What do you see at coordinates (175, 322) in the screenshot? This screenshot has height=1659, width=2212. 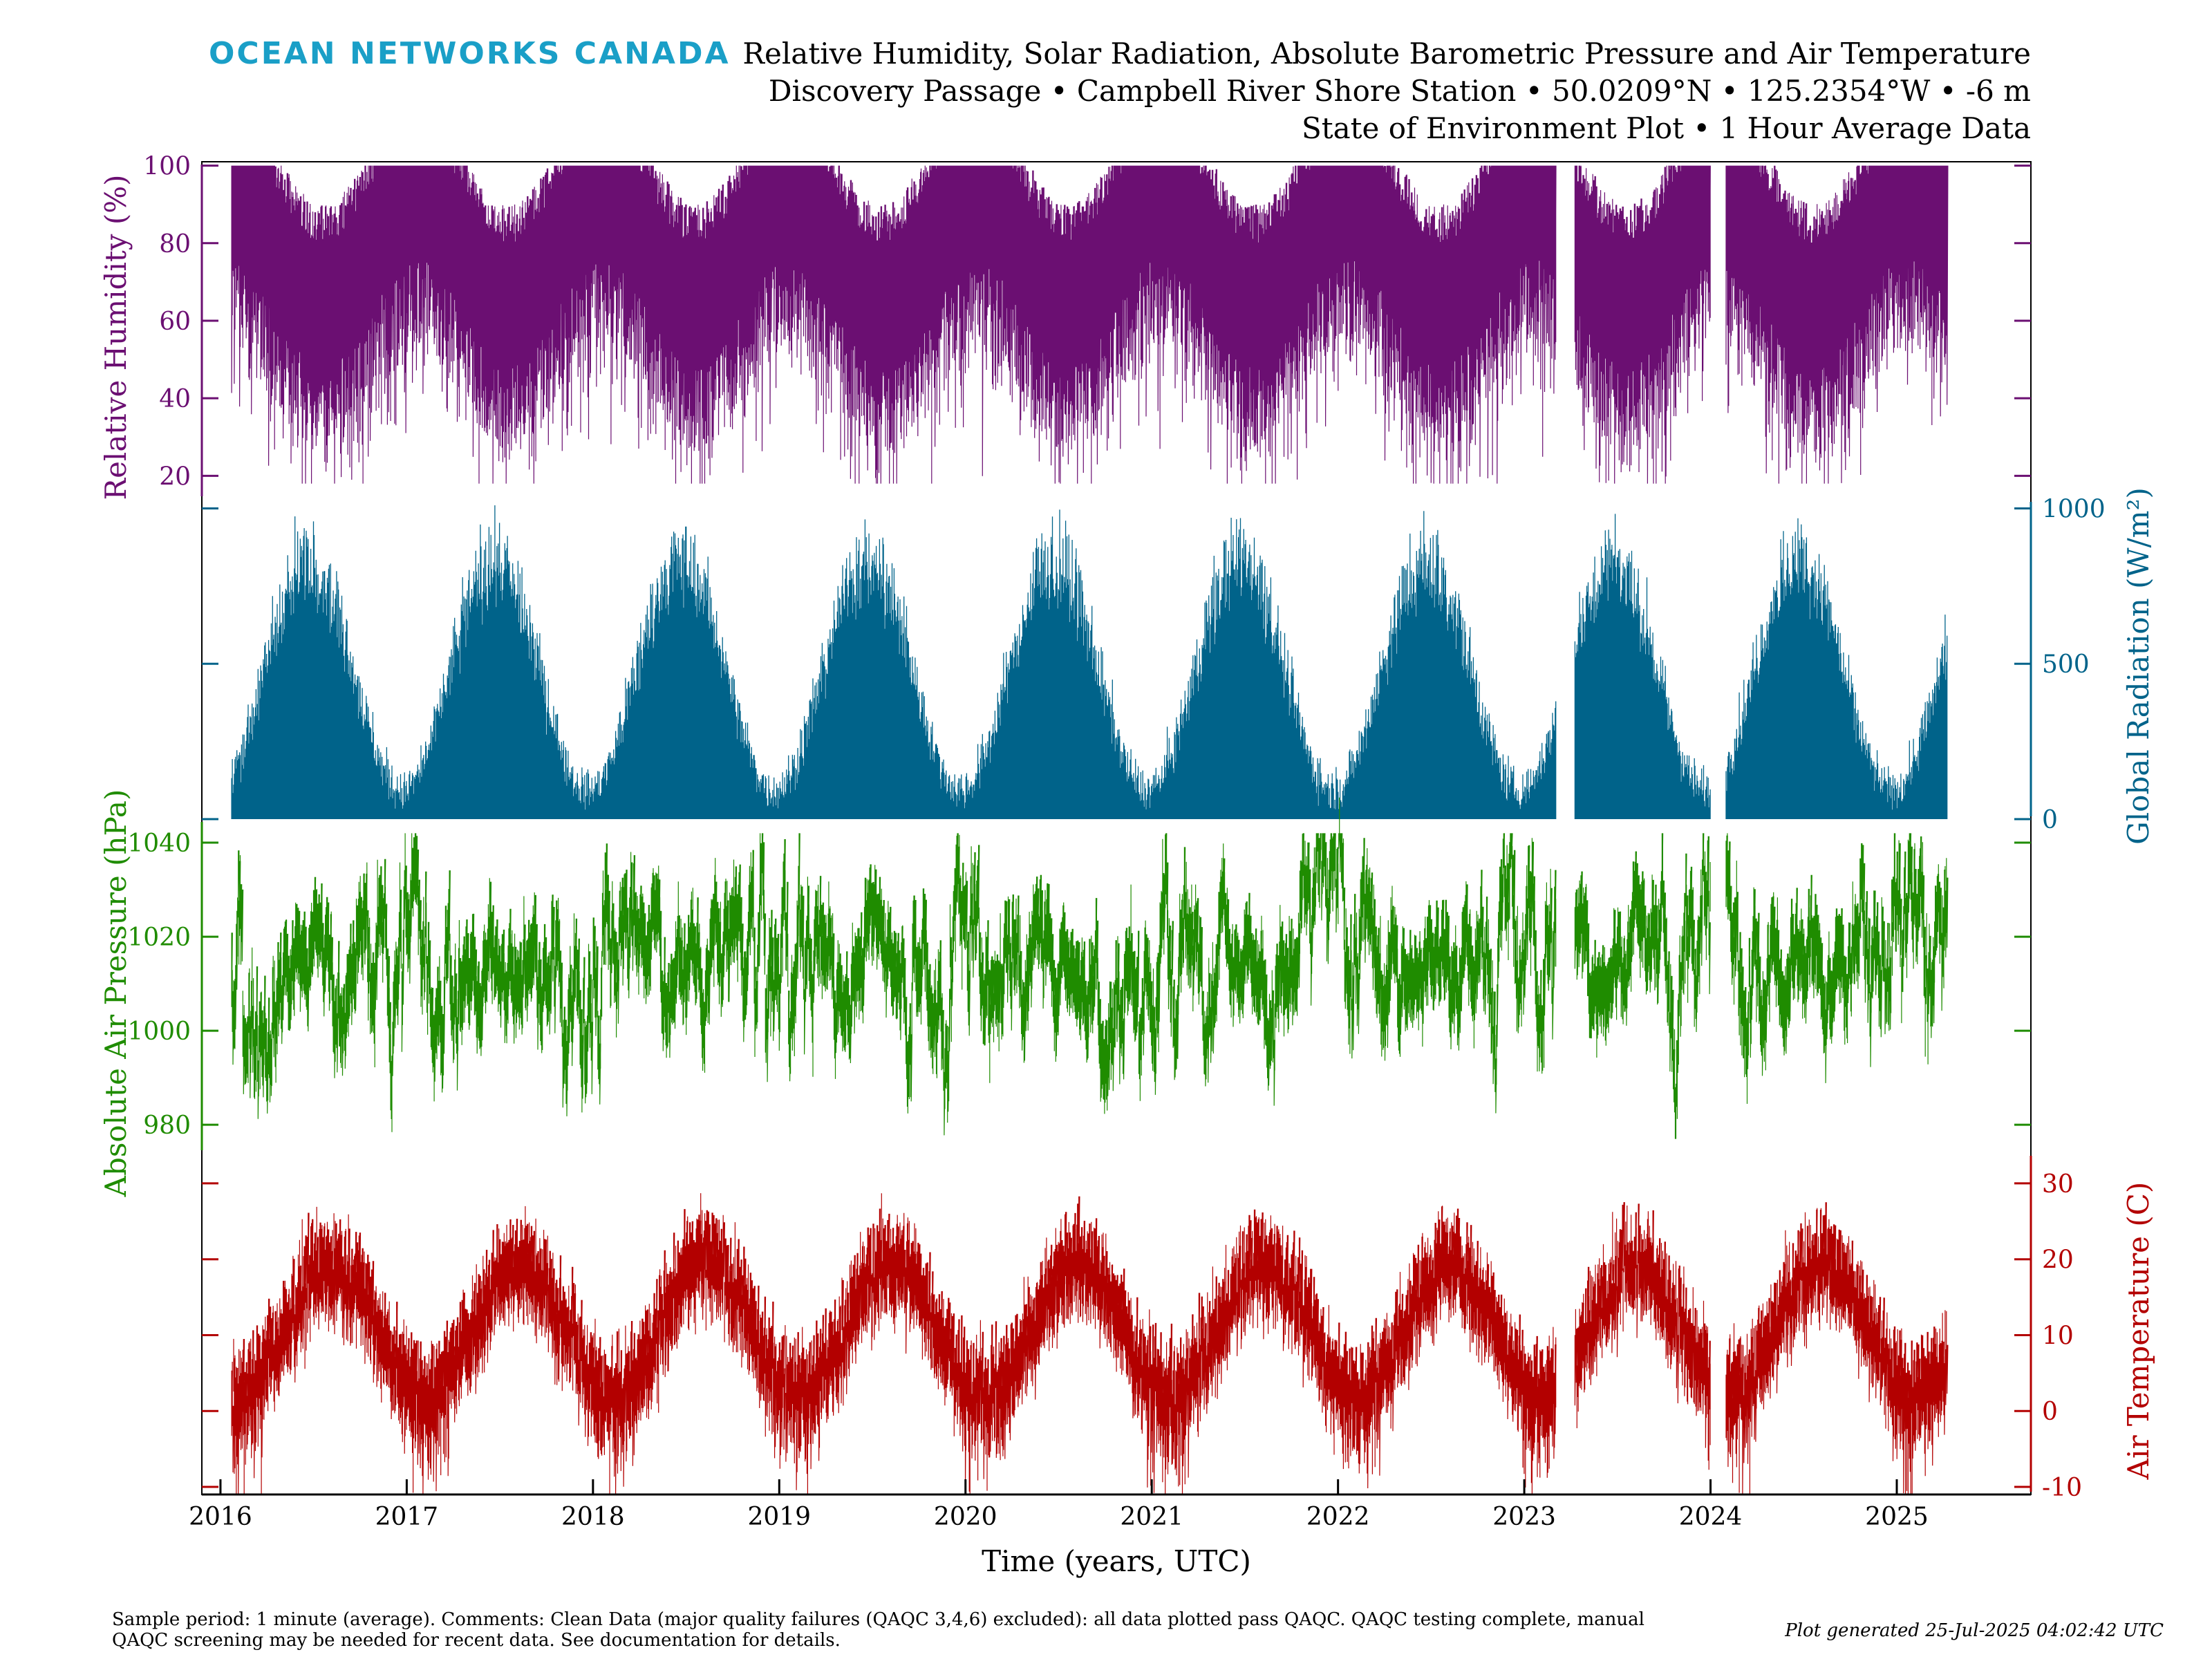 I see `humidity-tick-label: 60` at bounding box center [175, 322].